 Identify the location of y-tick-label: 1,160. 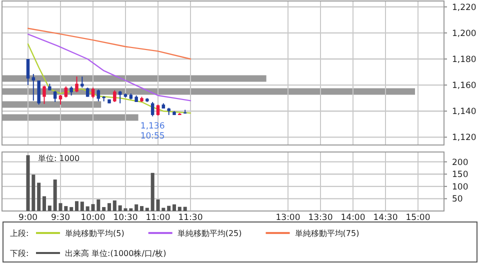
(464, 86).